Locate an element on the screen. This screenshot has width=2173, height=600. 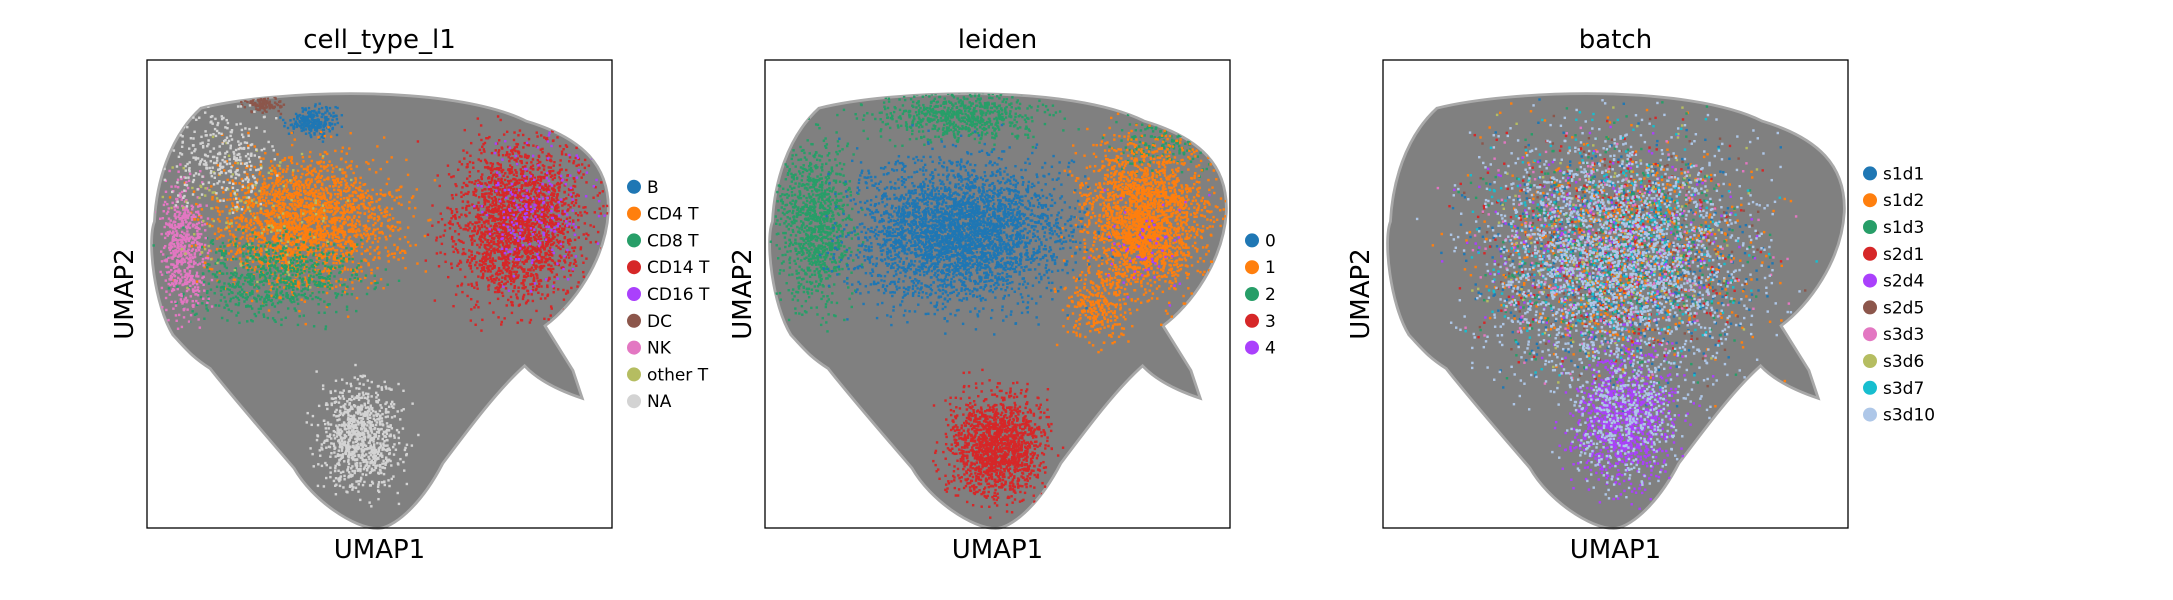
series-CD14 T is located at coordinates (512, 227).